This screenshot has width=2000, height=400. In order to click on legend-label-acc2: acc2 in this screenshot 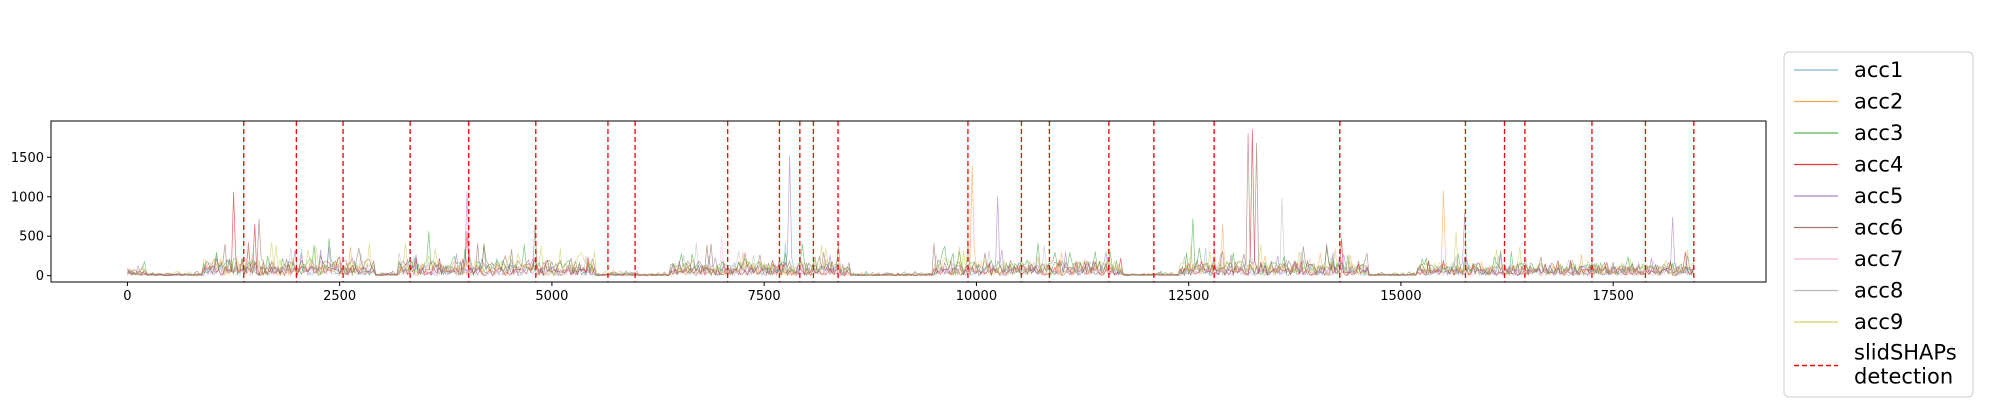, I will do `click(1878, 102)`.